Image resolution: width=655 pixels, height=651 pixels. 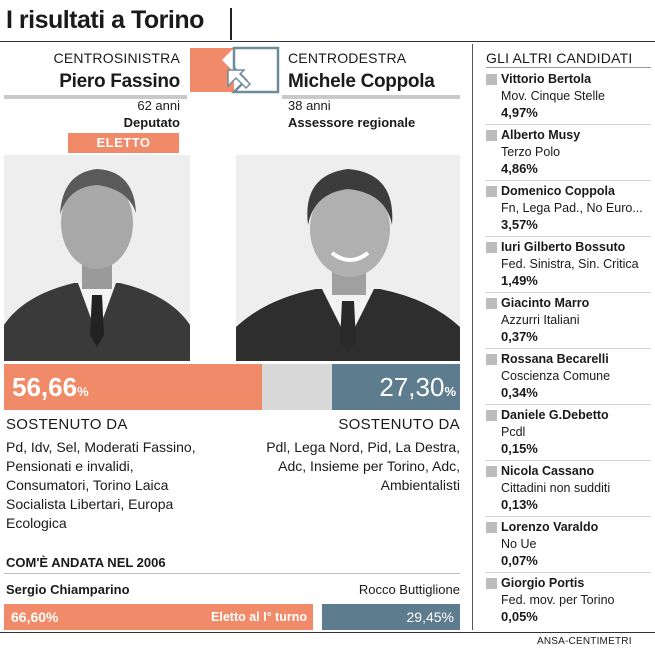 I want to click on candidate-percent: 4,86%, so click(x=519, y=168).